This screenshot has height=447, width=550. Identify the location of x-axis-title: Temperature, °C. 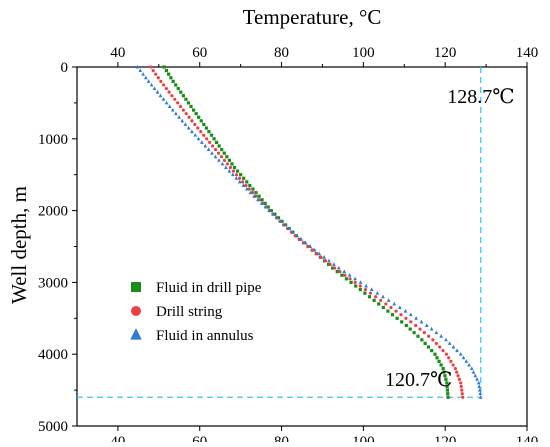
(312, 17).